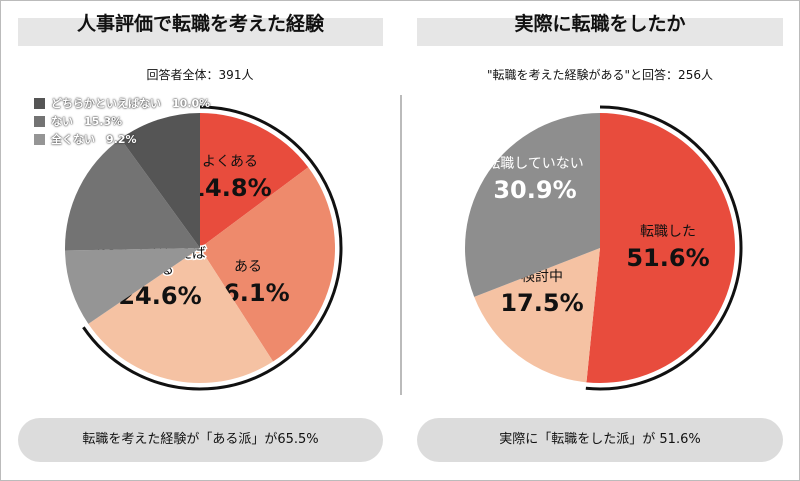 This screenshot has height=481, width=800. I want to click on left-summary: 転職を考えた経験が「ある派」が65.5%, so click(200, 440).